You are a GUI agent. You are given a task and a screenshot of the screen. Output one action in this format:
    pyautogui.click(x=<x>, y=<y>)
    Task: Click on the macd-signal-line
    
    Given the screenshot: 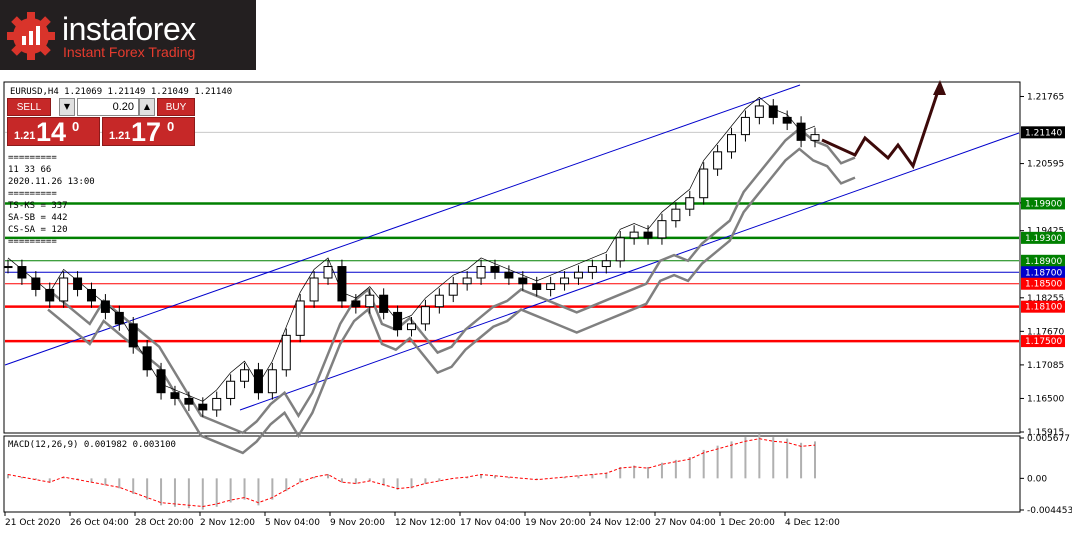 What is the action you would take?
    pyautogui.click(x=411, y=473)
    